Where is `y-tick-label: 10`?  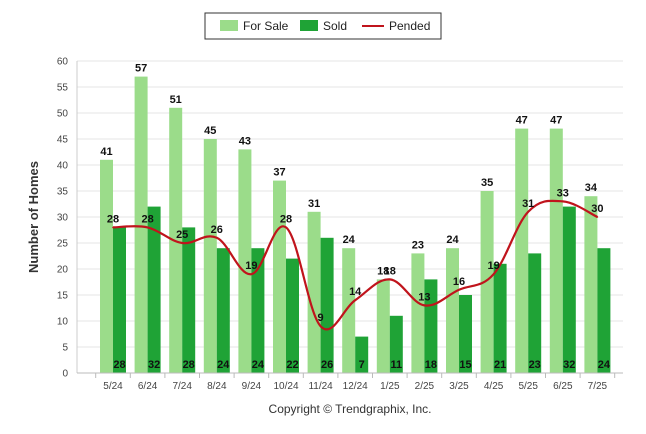
y-tick-label: 10 is located at coordinates (63, 322).